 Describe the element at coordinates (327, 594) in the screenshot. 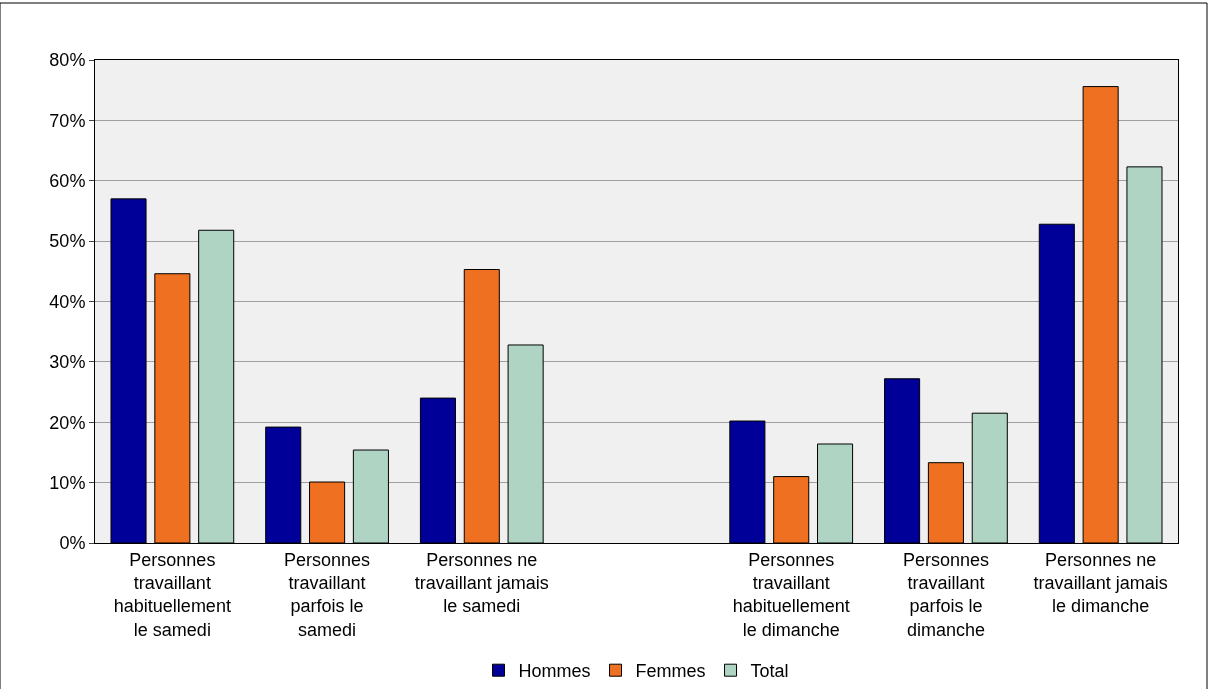

I see `x-tick-label: Personnes travaillant parfois le samedi` at that location.